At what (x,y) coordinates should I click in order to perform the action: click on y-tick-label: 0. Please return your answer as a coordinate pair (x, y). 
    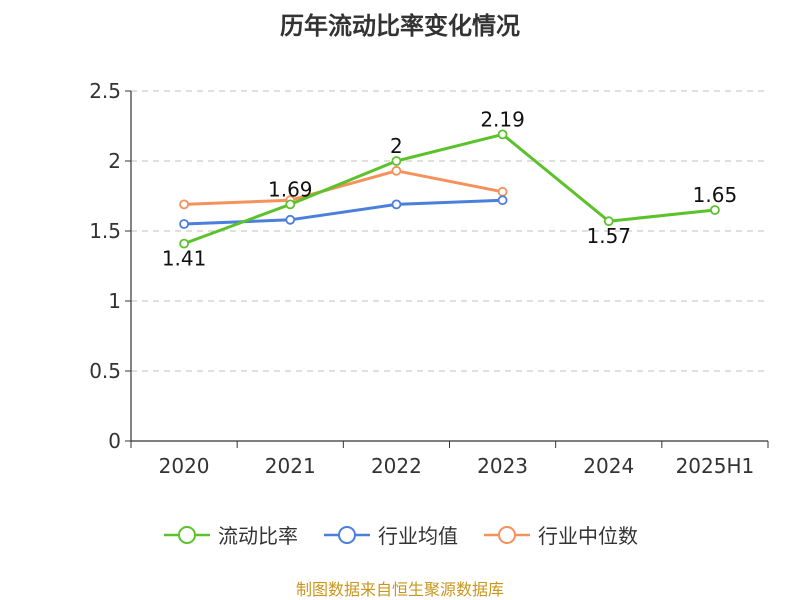
    Looking at the image, I should click on (114, 441).